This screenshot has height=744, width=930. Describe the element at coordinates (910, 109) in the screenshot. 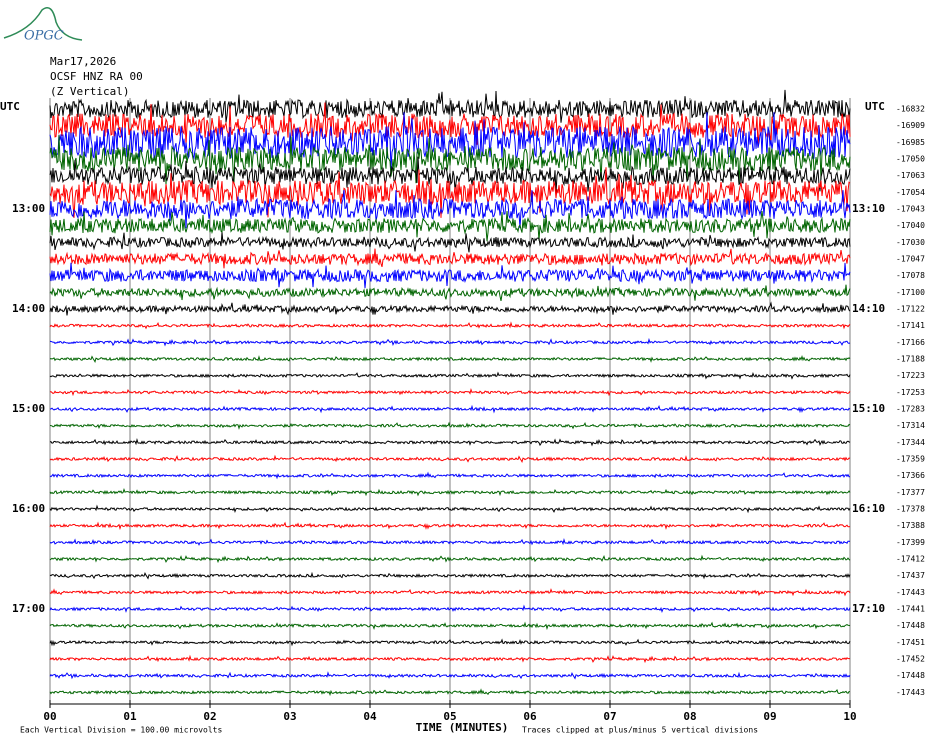

I see `trace-offset: -16832` at that location.